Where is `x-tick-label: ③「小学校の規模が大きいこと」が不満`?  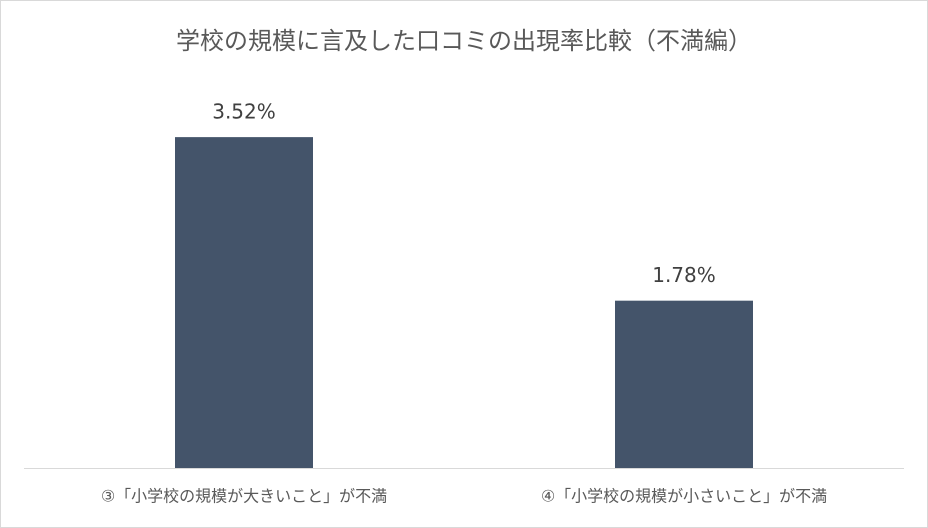
x-tick-label: ③「小学校の規模が大きいこと」が不満 is located at coordinates (244, 496).